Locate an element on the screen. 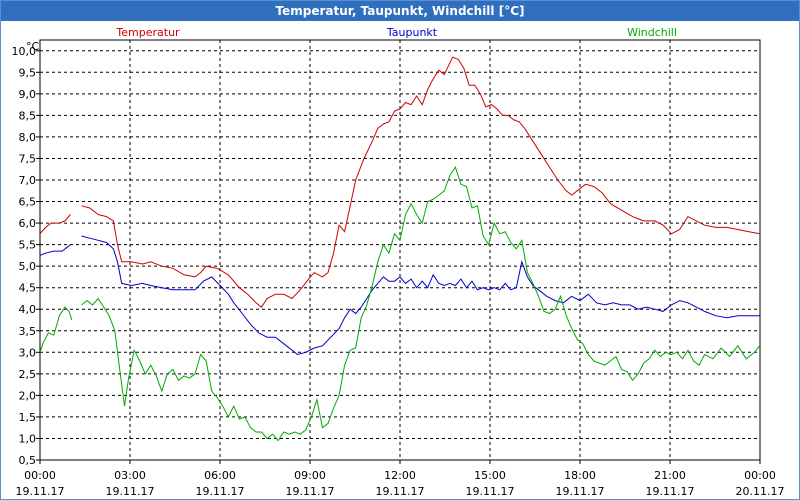 This screenshot has width=800, height=500. y-tick-label: 6,5 is located at coordinates (28, 202).